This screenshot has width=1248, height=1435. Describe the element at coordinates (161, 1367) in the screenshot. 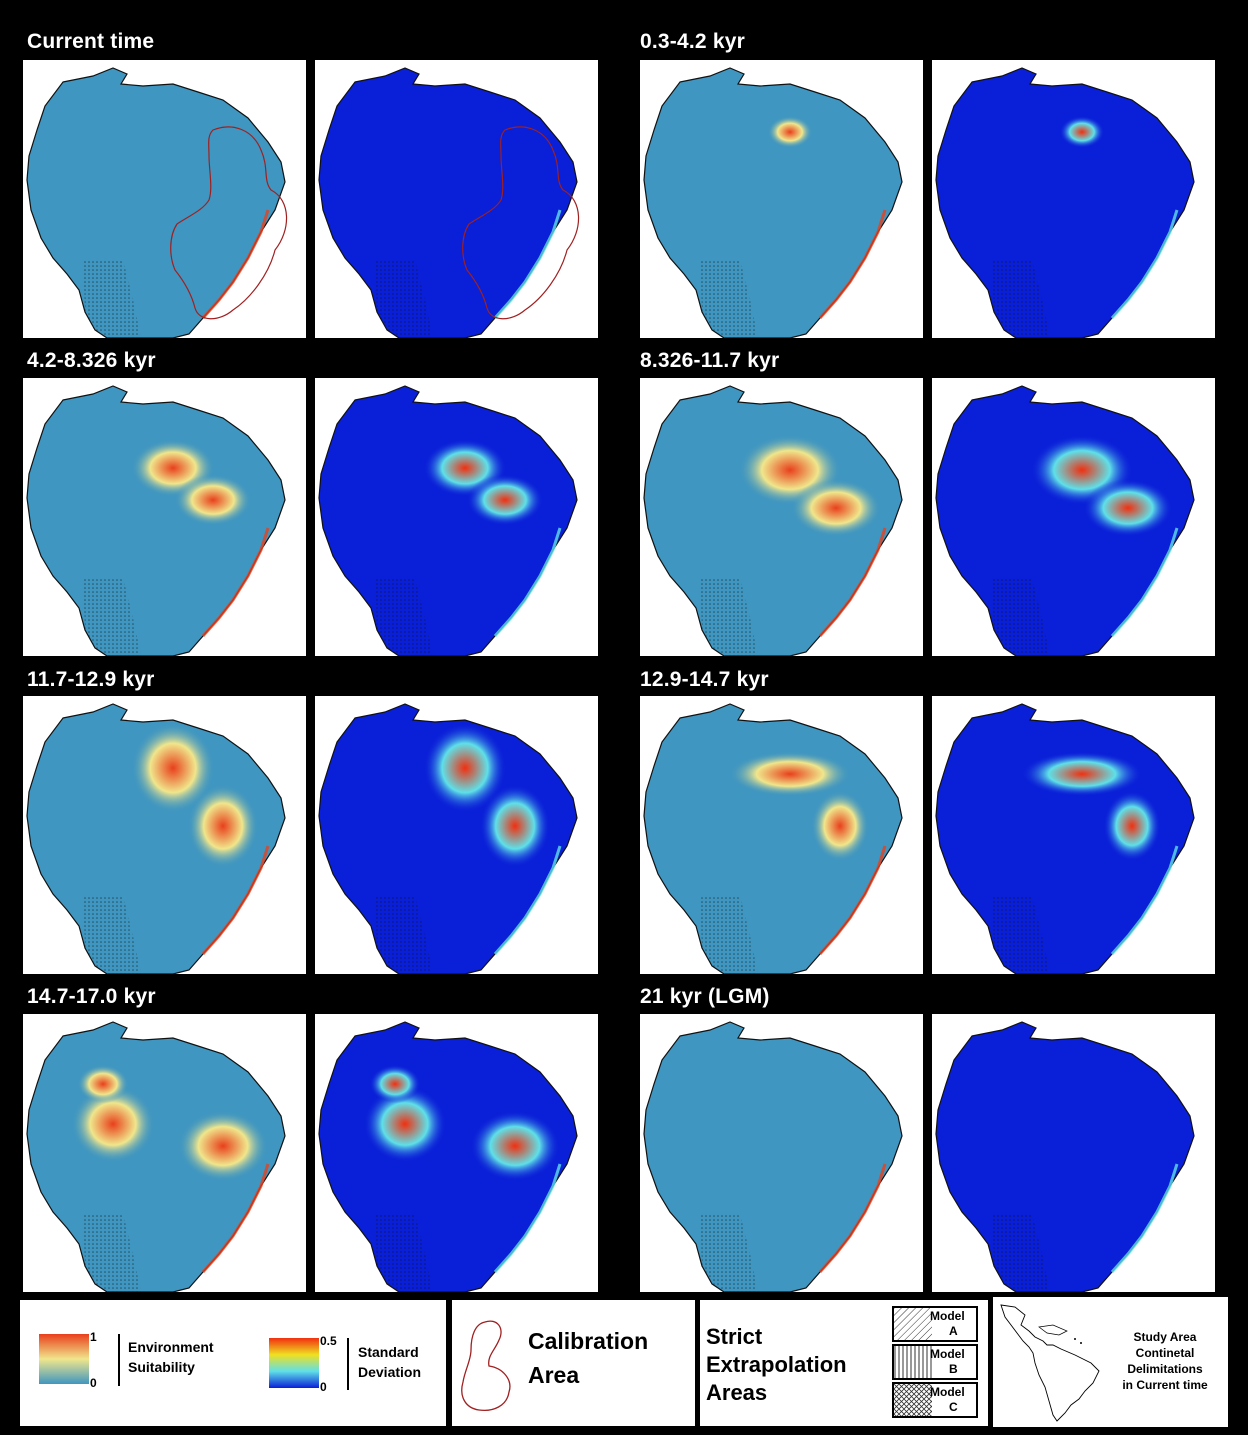

I see `suitability-label-line2: Suitability` at that location.